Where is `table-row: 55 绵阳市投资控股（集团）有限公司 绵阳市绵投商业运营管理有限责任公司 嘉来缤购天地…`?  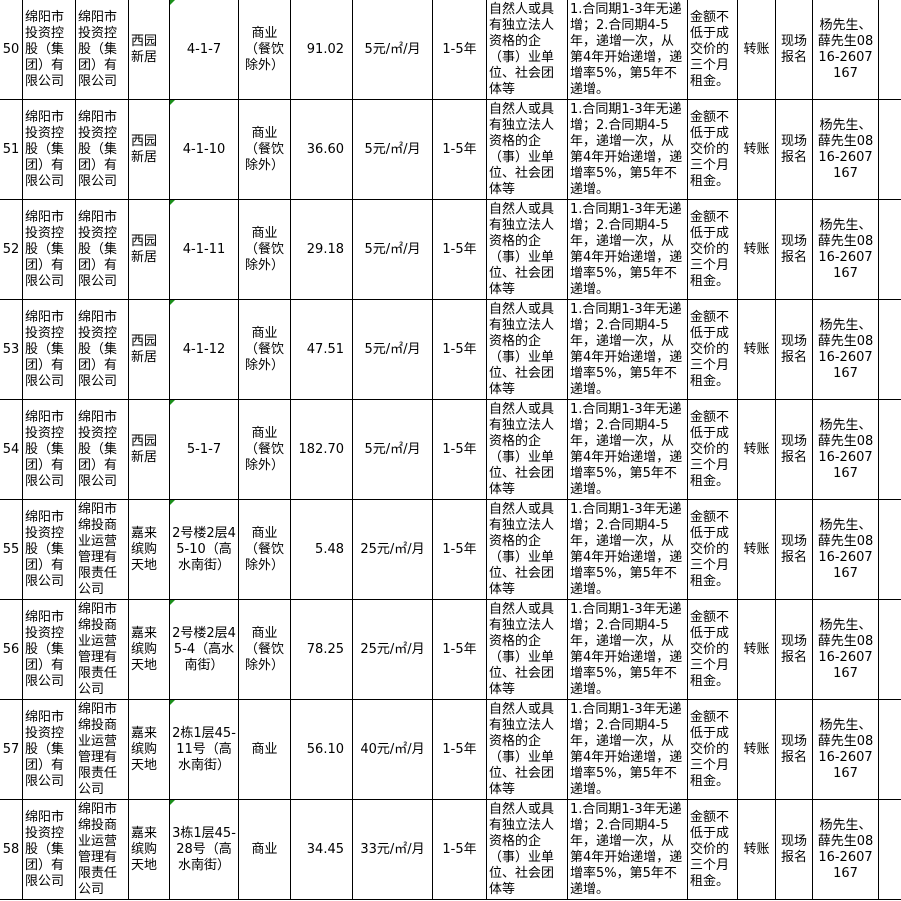
table-row: 55 绵阳市投资控股（集团）有限公司 绵阳市绵投商业运营管理有限责任公司 嘉来缤购天地… is located at coordinates (450, 549).